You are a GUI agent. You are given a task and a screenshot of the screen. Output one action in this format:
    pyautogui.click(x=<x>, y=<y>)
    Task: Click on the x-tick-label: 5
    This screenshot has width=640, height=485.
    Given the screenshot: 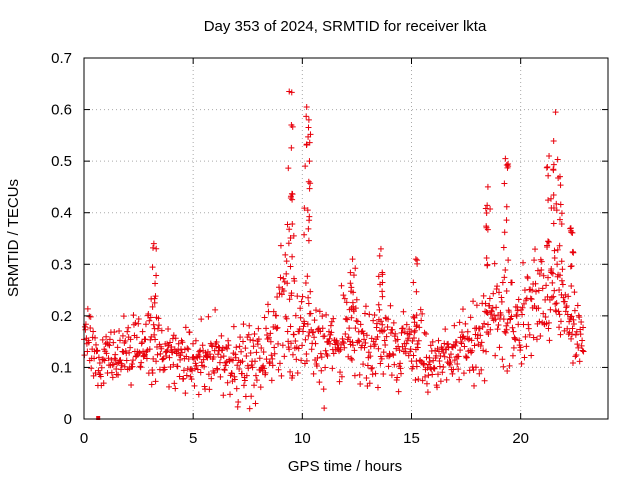 What is the action you would take?
    pyautogui.click(x=193, y=438)
    